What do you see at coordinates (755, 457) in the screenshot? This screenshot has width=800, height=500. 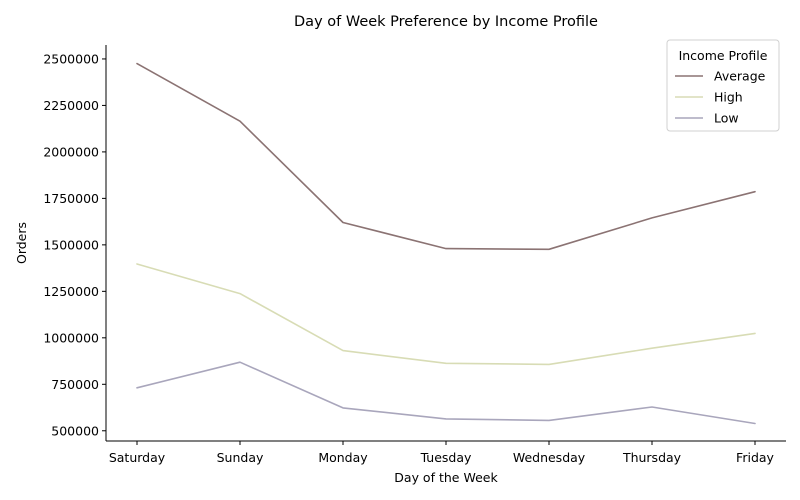 I see `x-tick-label: Friday` at bounding box center [755, 457].